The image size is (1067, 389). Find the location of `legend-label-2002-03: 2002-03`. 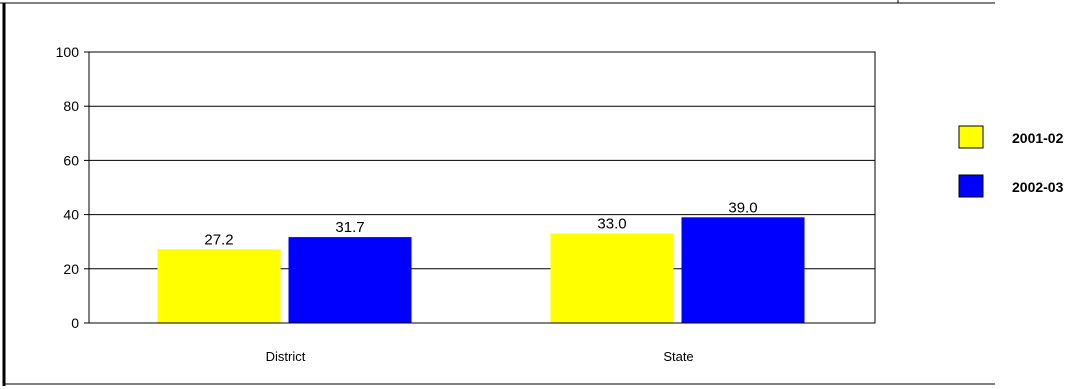

legend-label-2002-03: 2002-03 is located at coordinates (1038, 187).